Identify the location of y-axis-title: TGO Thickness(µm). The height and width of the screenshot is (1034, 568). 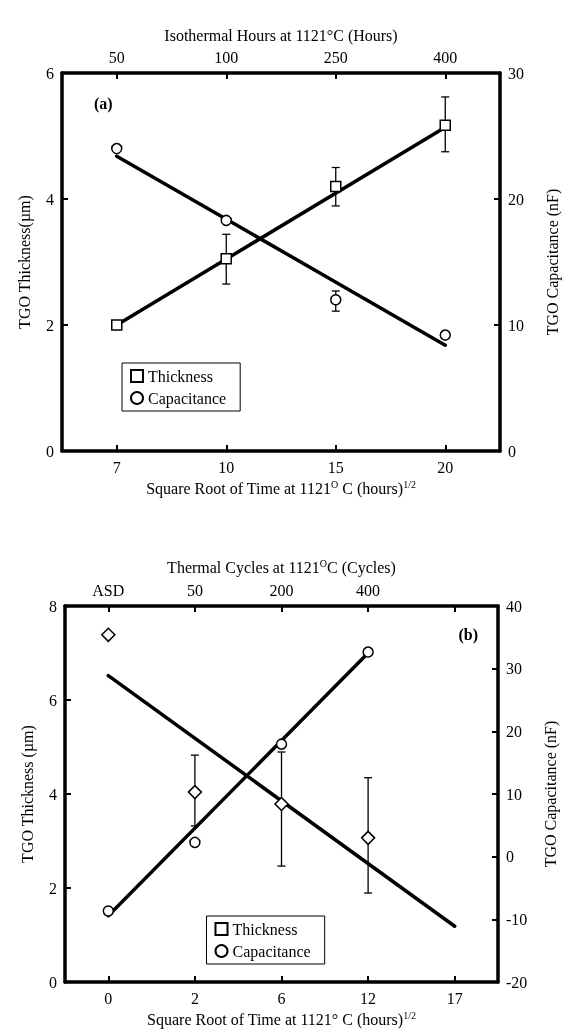
(24, 262).